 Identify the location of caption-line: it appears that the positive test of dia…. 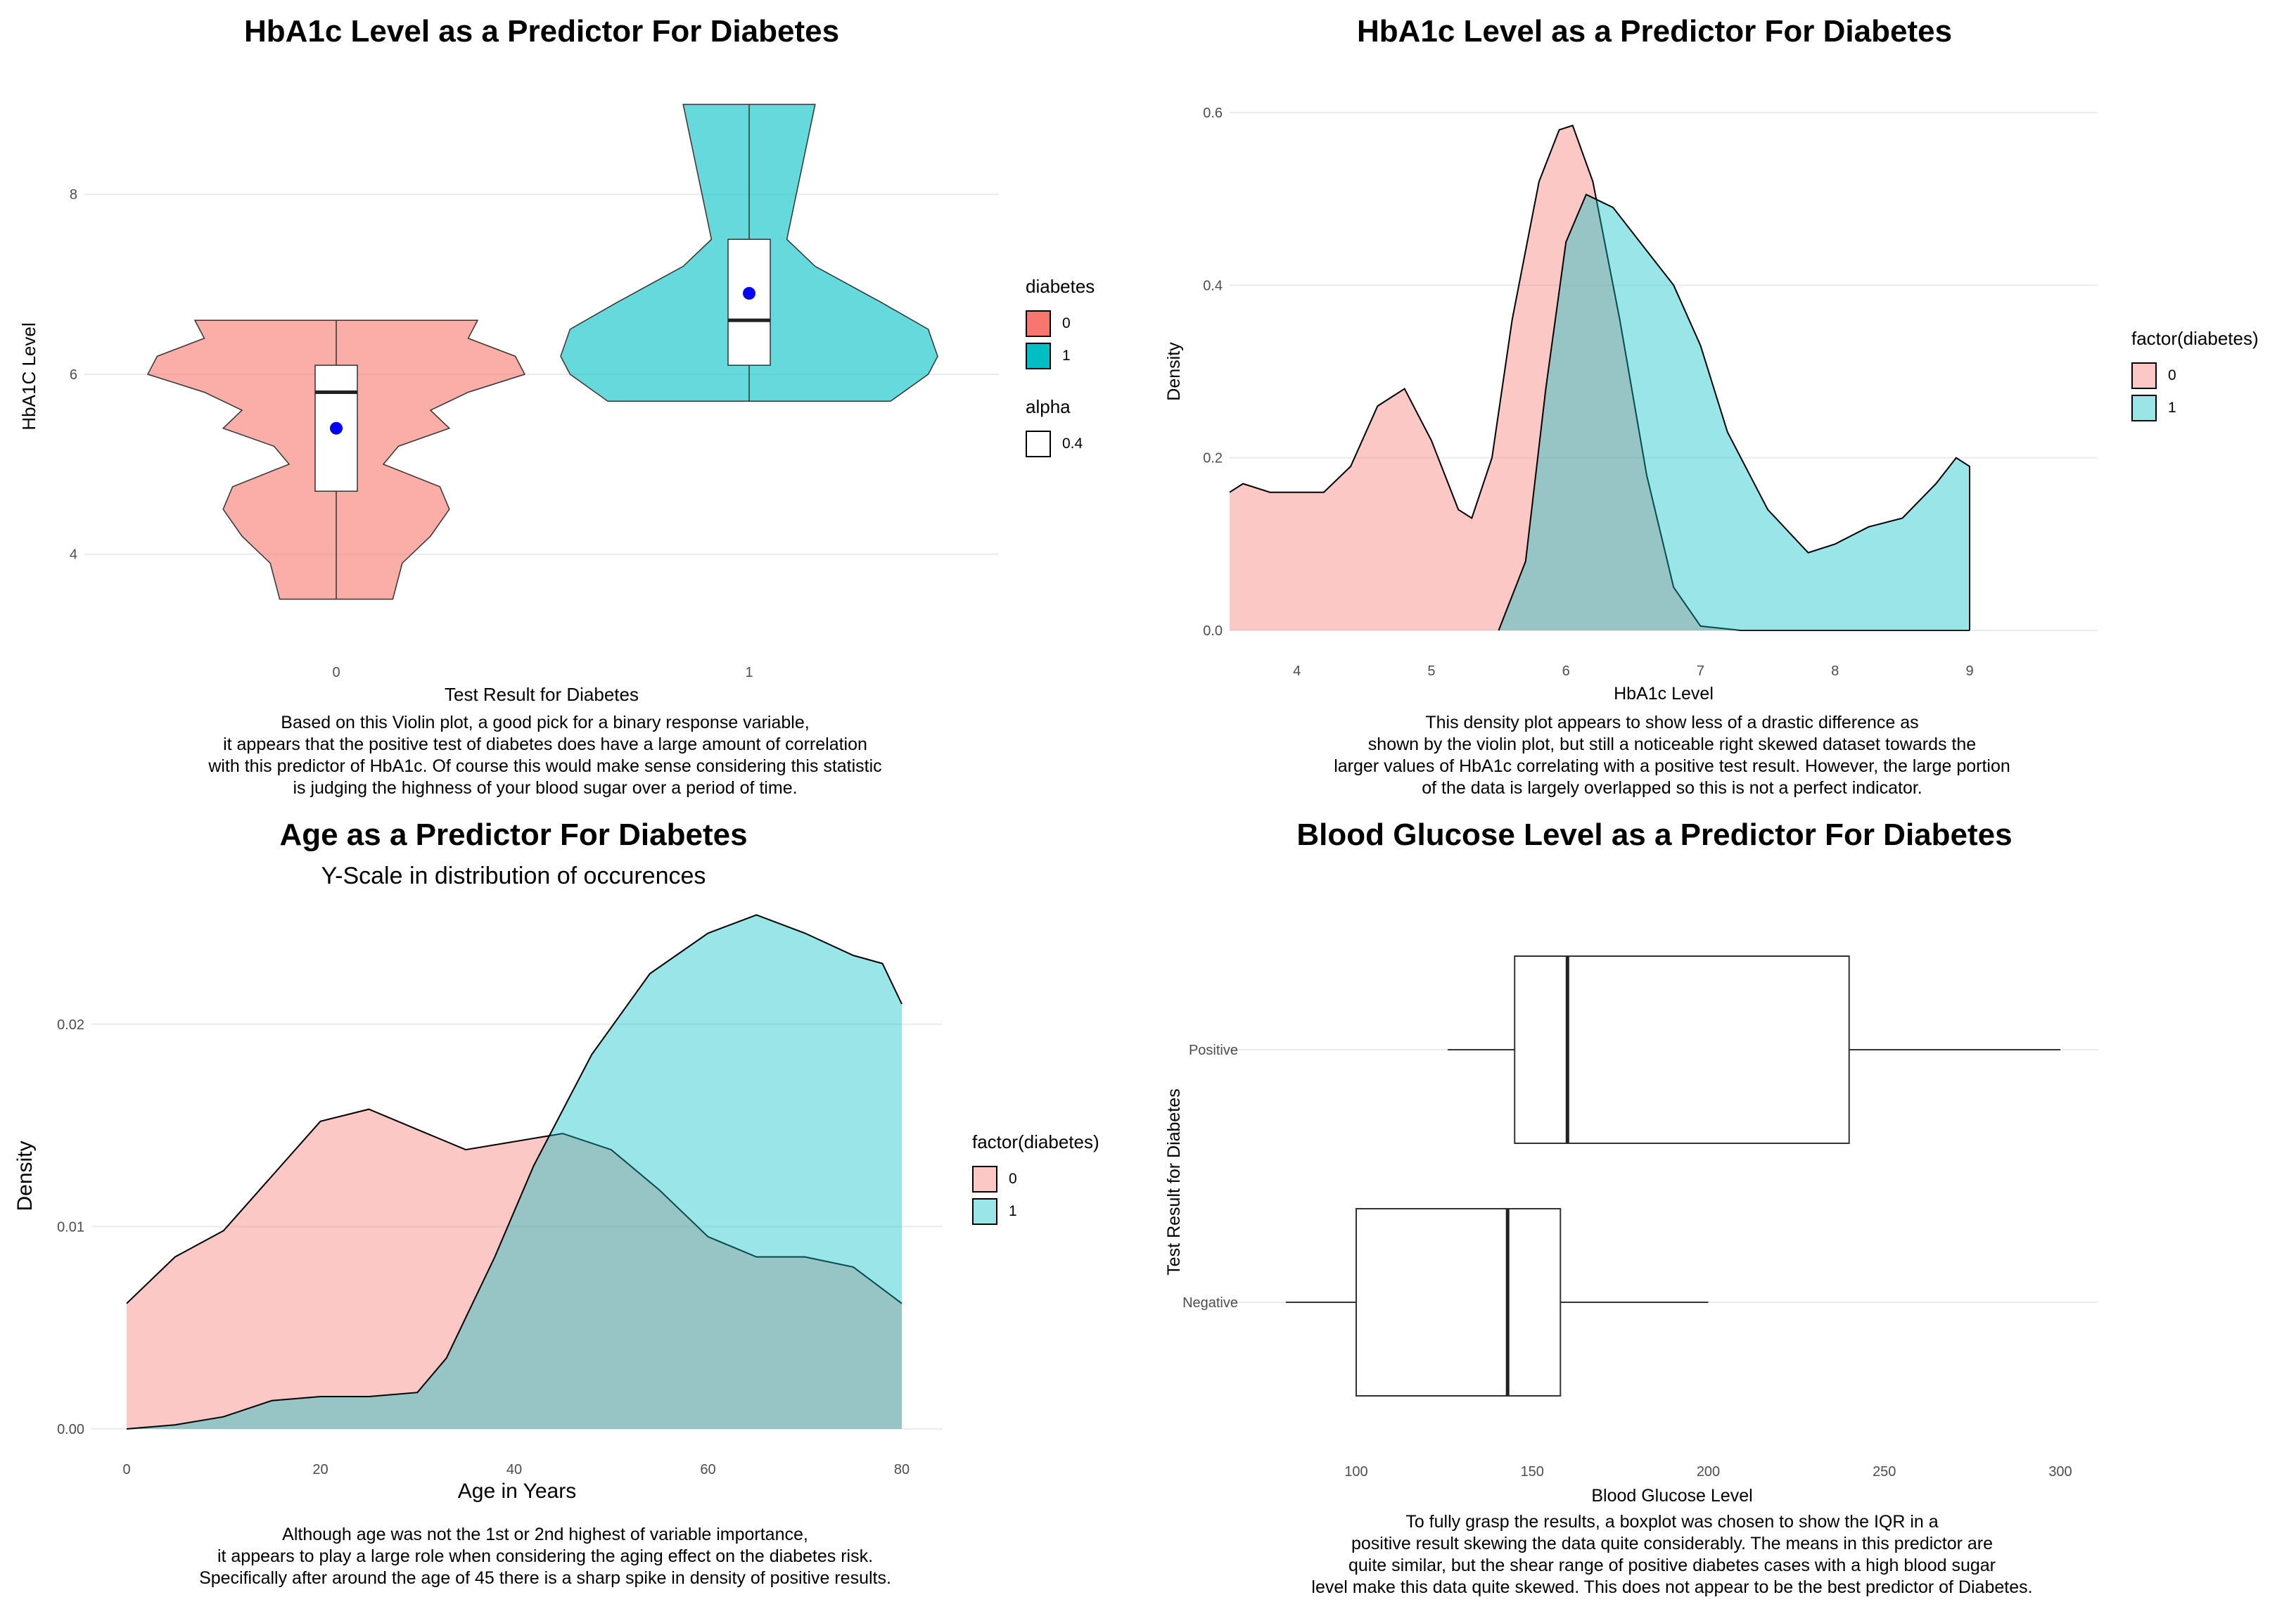
(545, 744).